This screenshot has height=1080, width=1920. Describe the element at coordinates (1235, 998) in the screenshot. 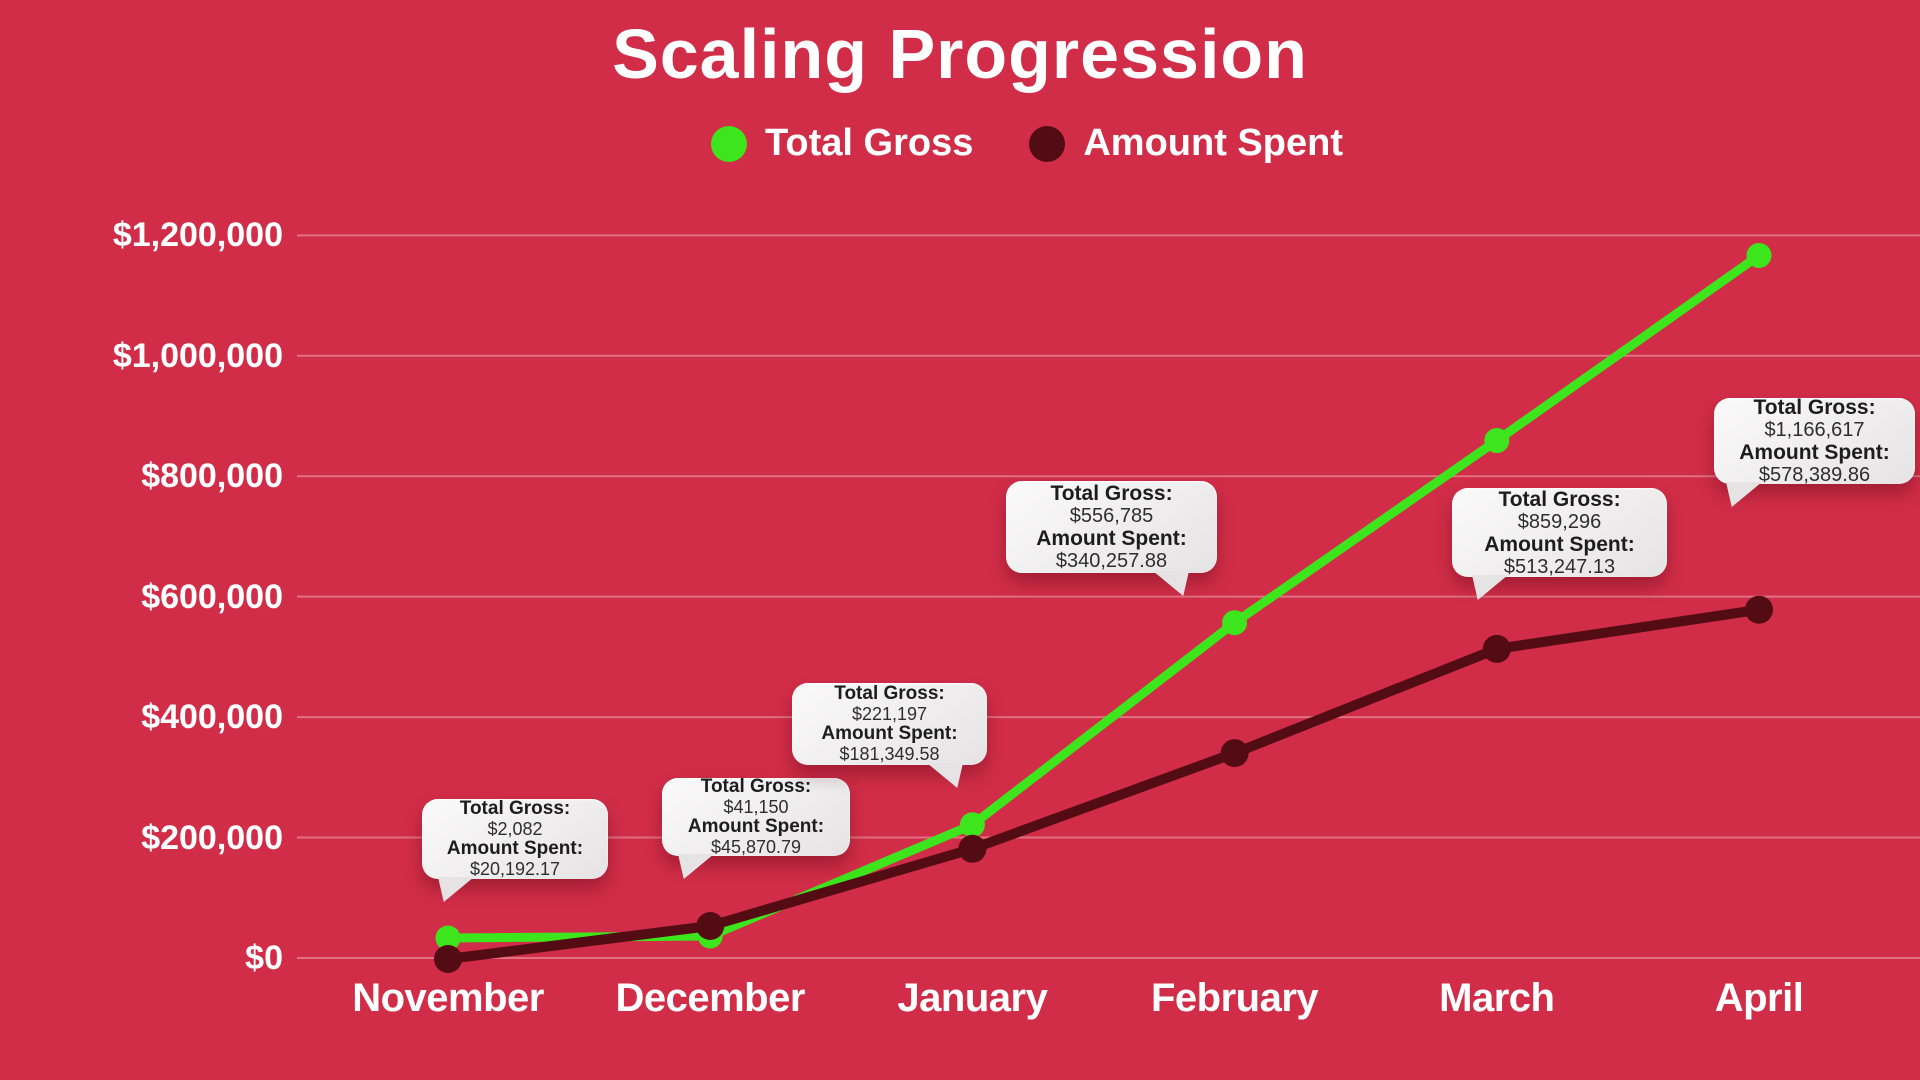

I see `x-tick-label-february: February` at that location.